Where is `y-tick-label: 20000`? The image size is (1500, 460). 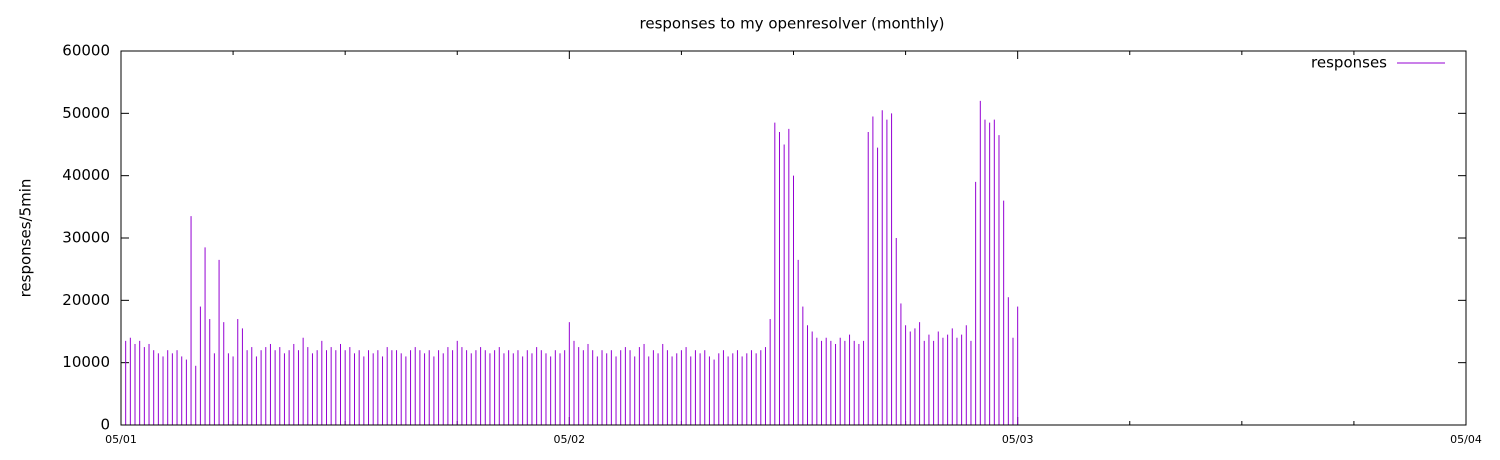 y-tick-label: 20000 is located at coordinates (86, 300).